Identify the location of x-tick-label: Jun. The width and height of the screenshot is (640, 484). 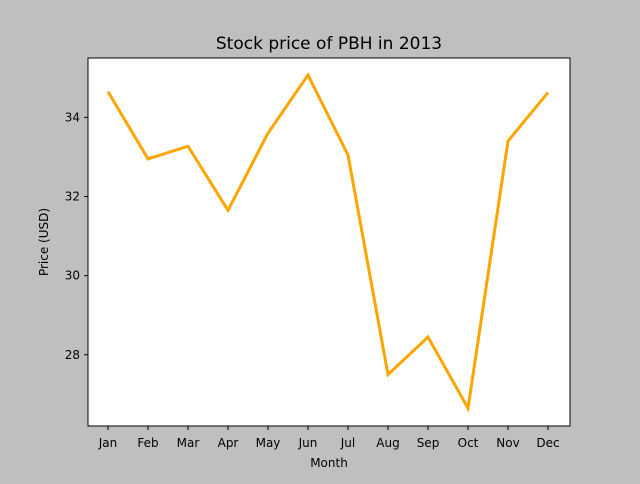
(308, 443).